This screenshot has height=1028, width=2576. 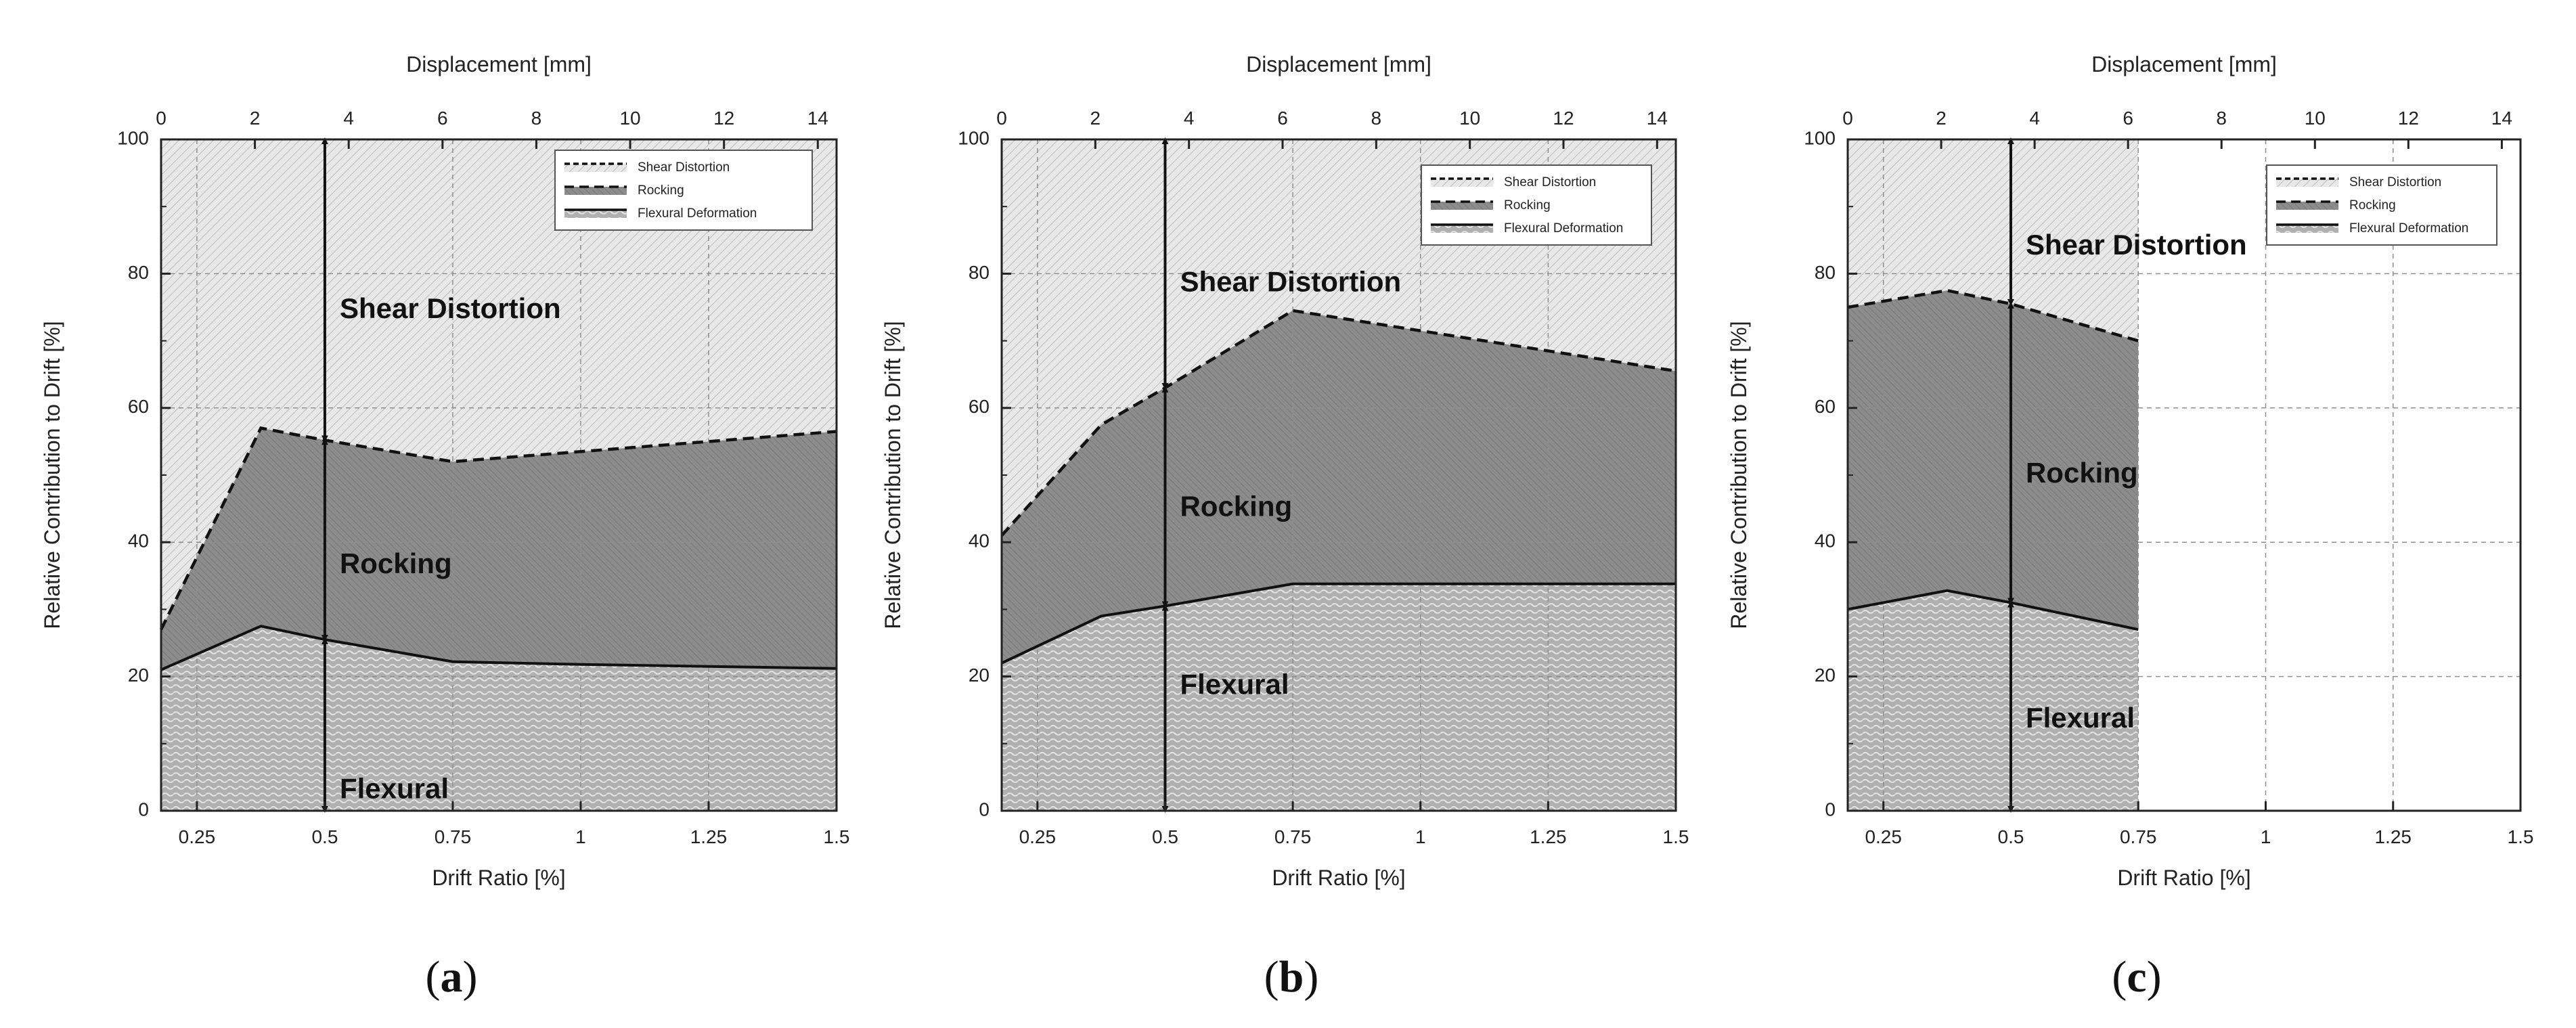 I want to click on panel-caption: (c), so click(x=2136, y=977).